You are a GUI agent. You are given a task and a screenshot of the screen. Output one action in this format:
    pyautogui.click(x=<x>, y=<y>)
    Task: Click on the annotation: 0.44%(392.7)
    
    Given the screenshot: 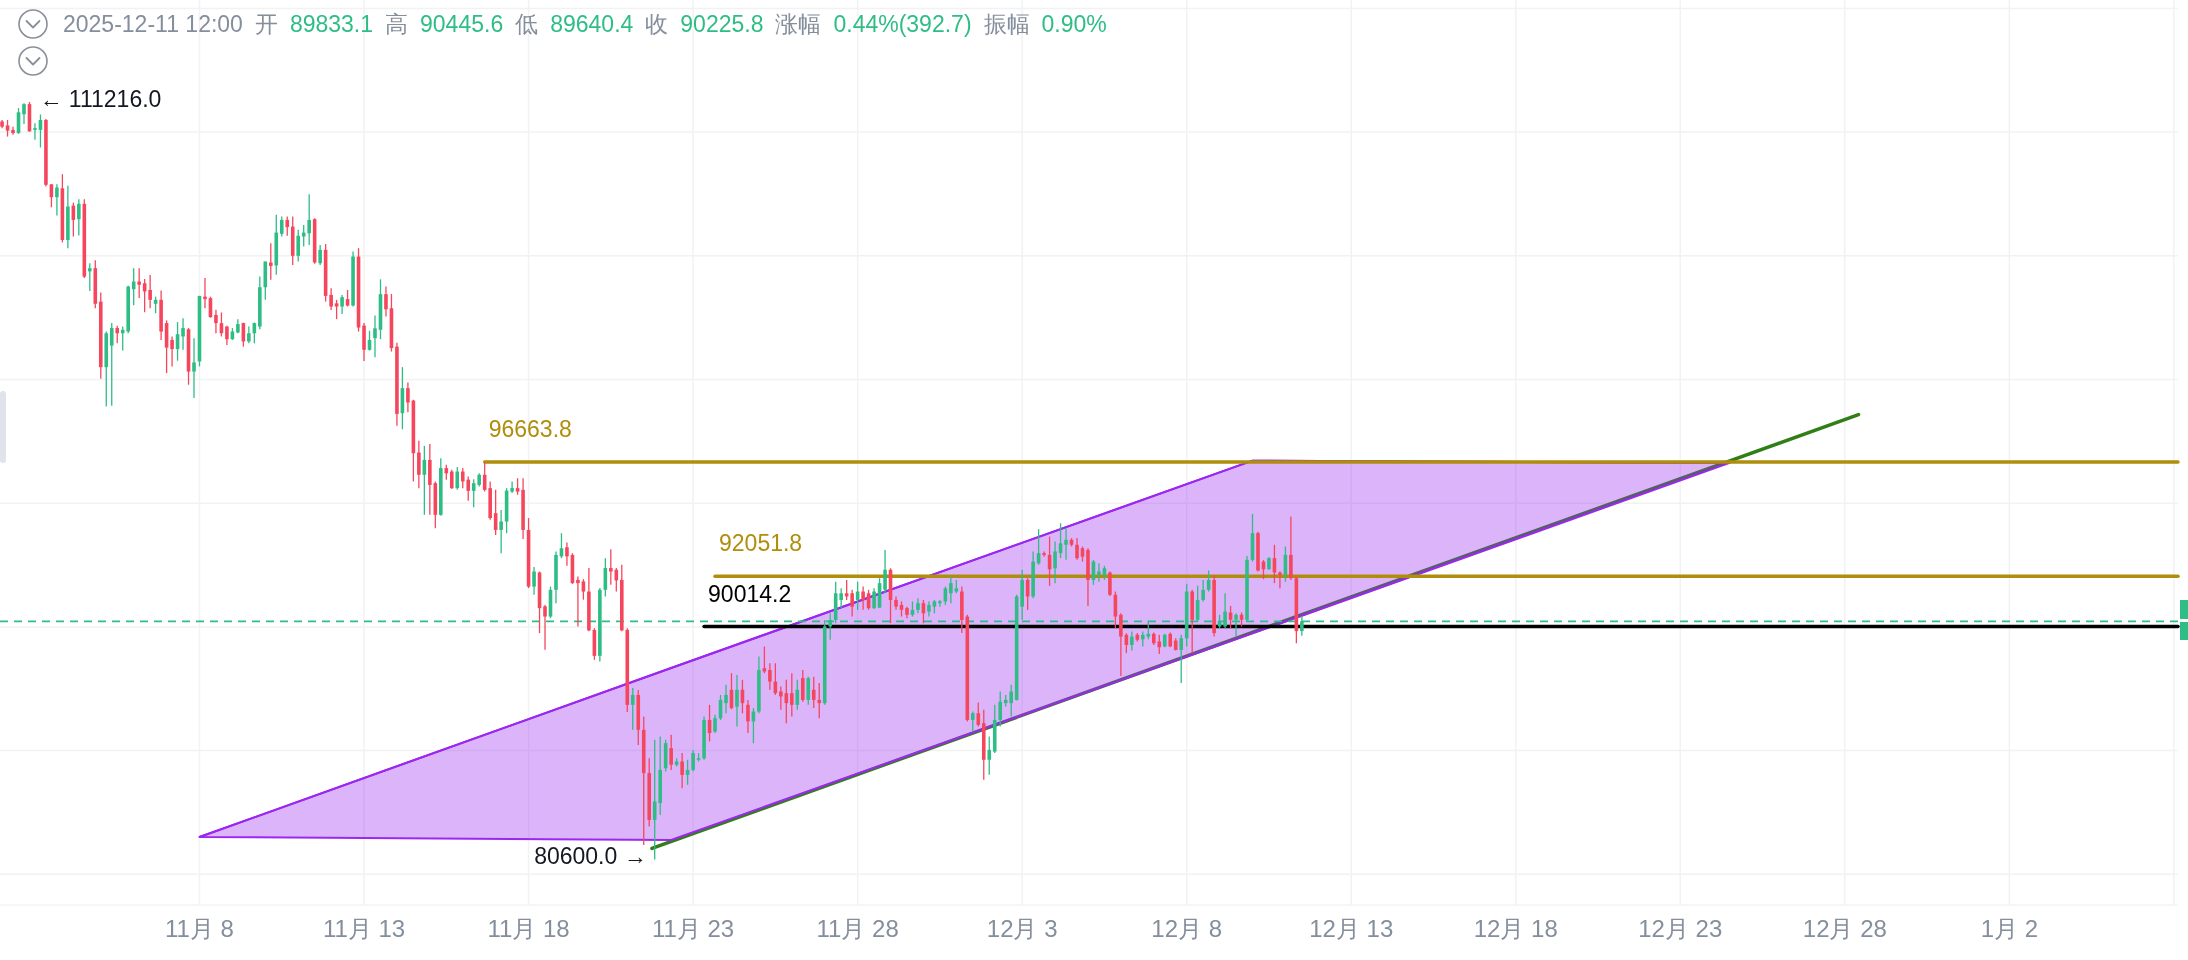 What is the action you would take?
    pyautogui.click(x=902, y=24)
    